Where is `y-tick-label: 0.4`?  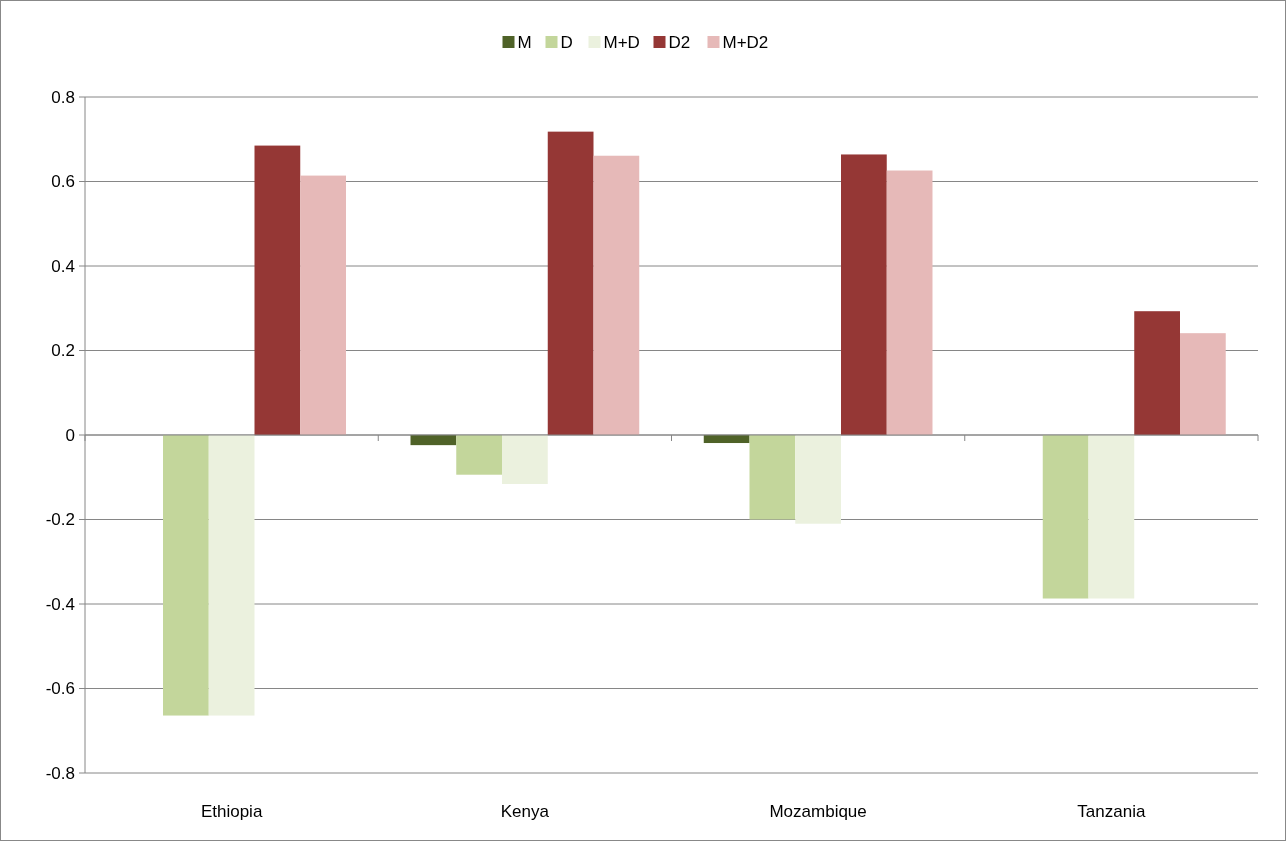
y-tick-label: 0.4 is located at coordinates (63, 266).